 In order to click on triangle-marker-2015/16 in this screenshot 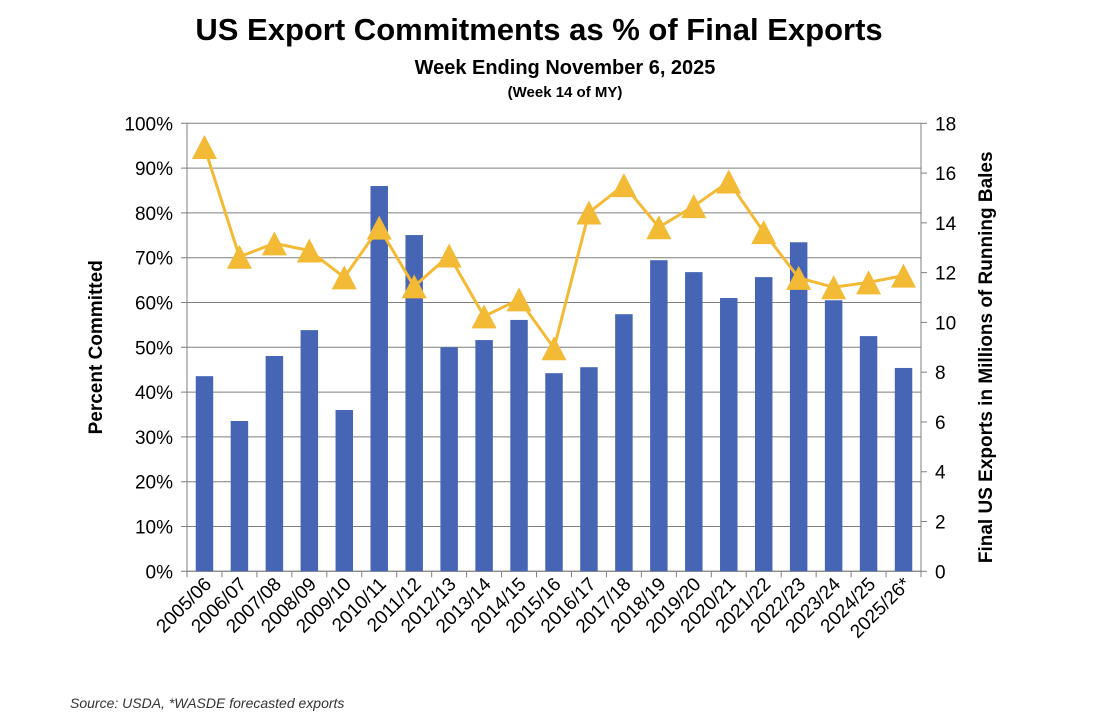, I will do `click(554, 348)`.